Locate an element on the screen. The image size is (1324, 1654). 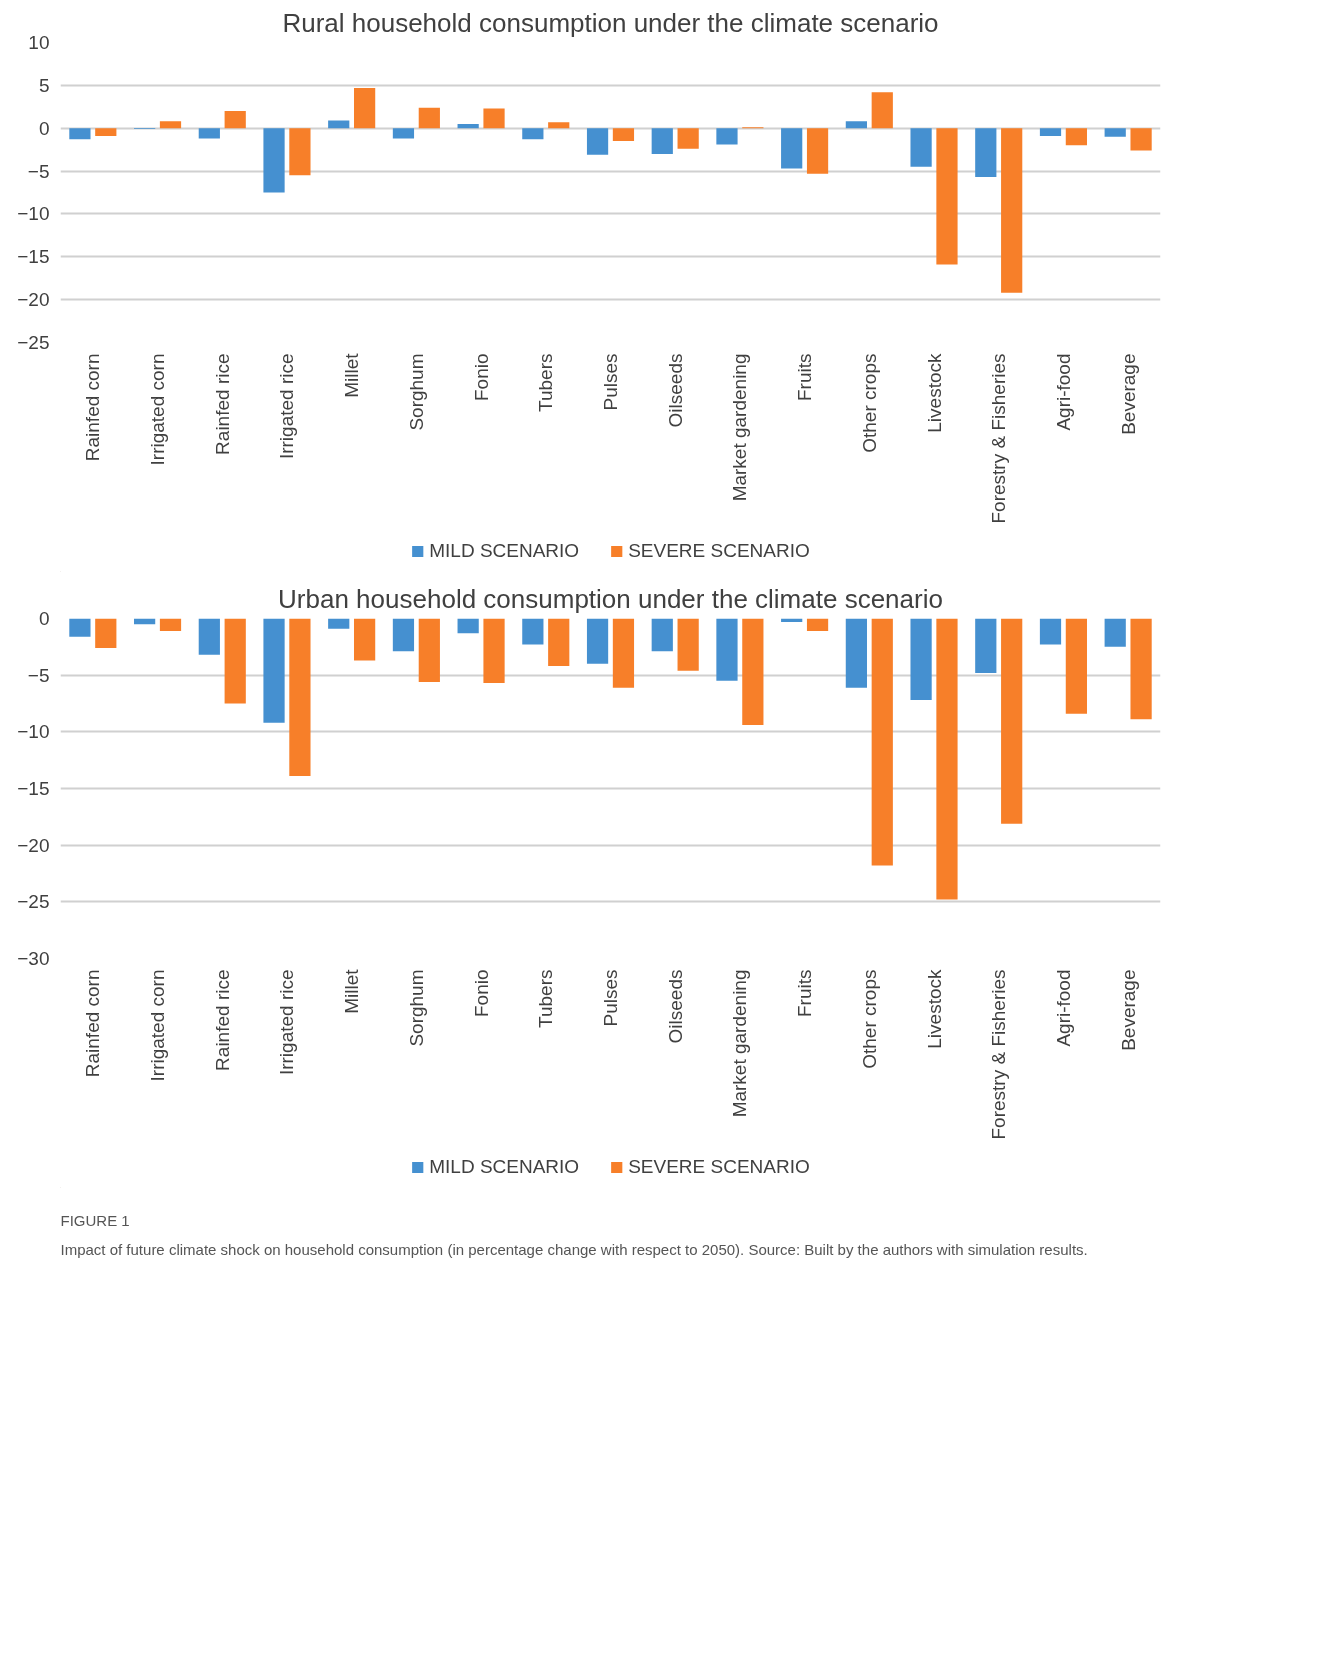
y-tick-label: 10 is located at coordinates (39, 42).